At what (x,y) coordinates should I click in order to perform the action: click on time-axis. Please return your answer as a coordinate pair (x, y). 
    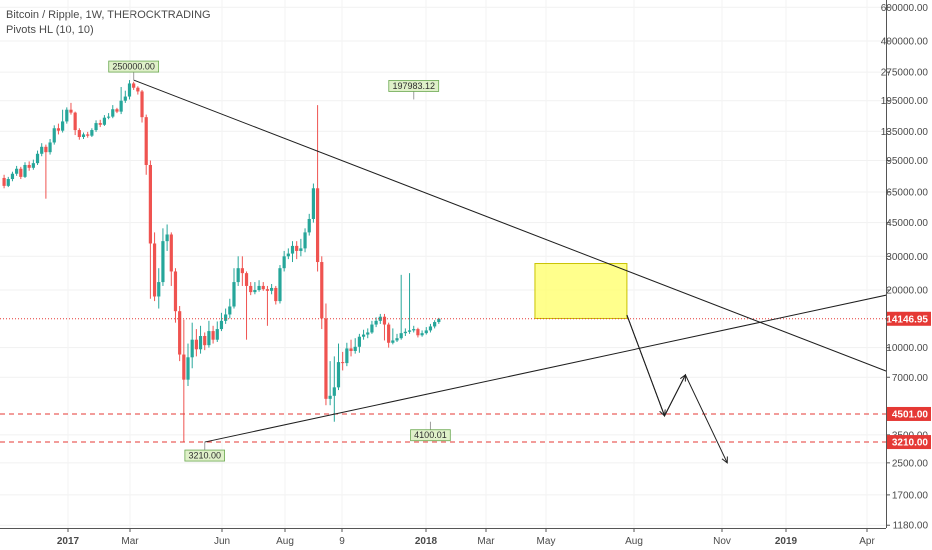
    Looking at the image, I should click on (443, 539).